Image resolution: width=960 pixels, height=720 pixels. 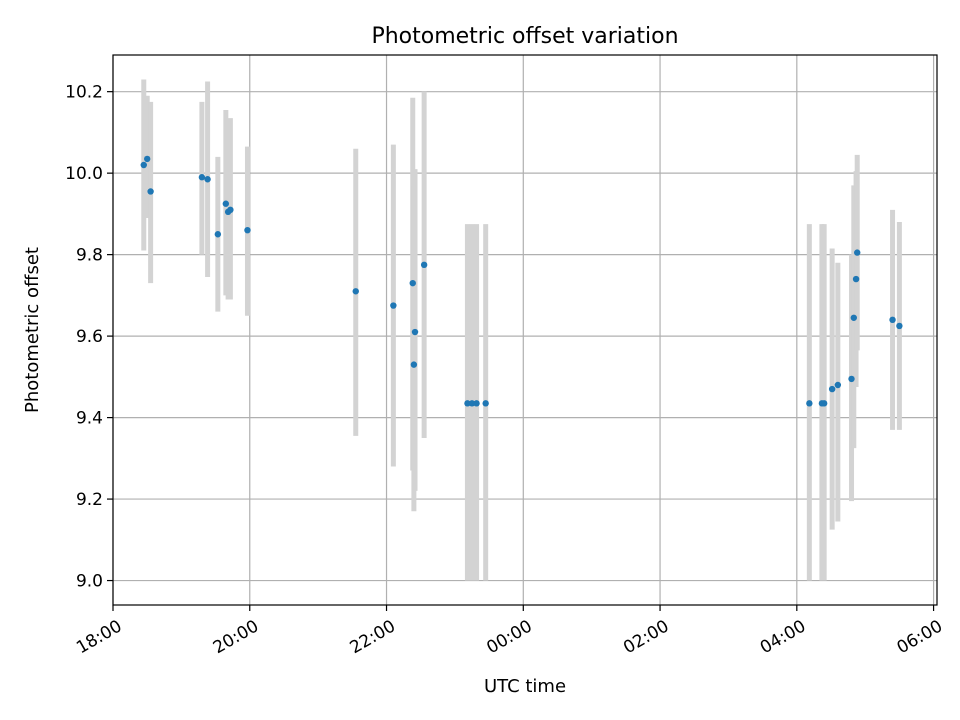 What do you see at coordinates (32, 330) in the screenshot?
I see `y-axis-label: Photometric offset` at bounding box center [32, 330].